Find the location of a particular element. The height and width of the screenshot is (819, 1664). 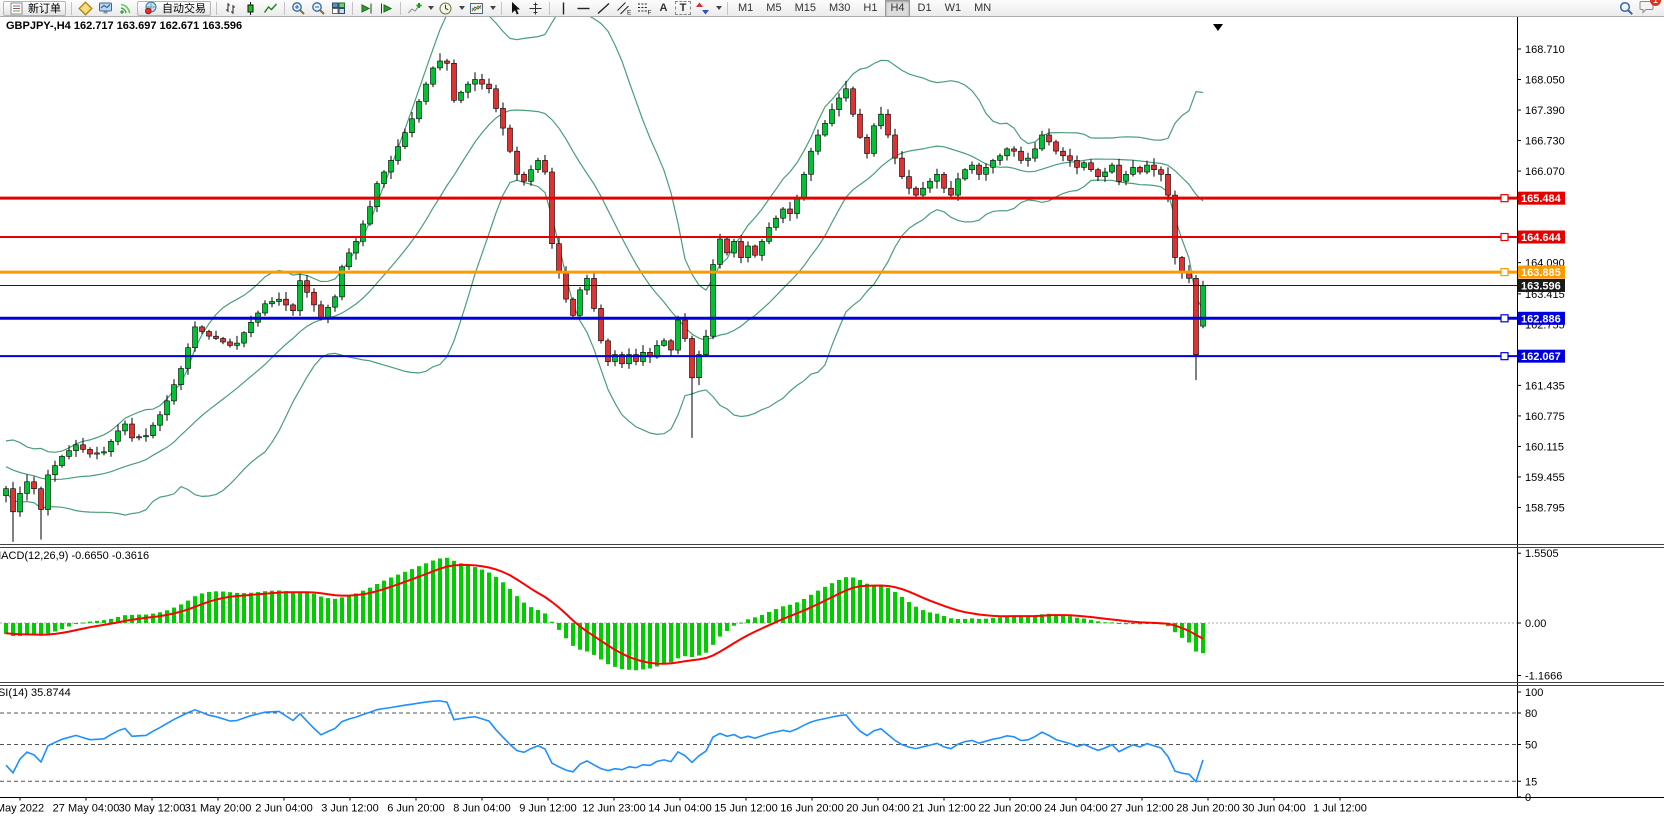

price-tick-label: 166.730 is located at coordinates (1545, 142).